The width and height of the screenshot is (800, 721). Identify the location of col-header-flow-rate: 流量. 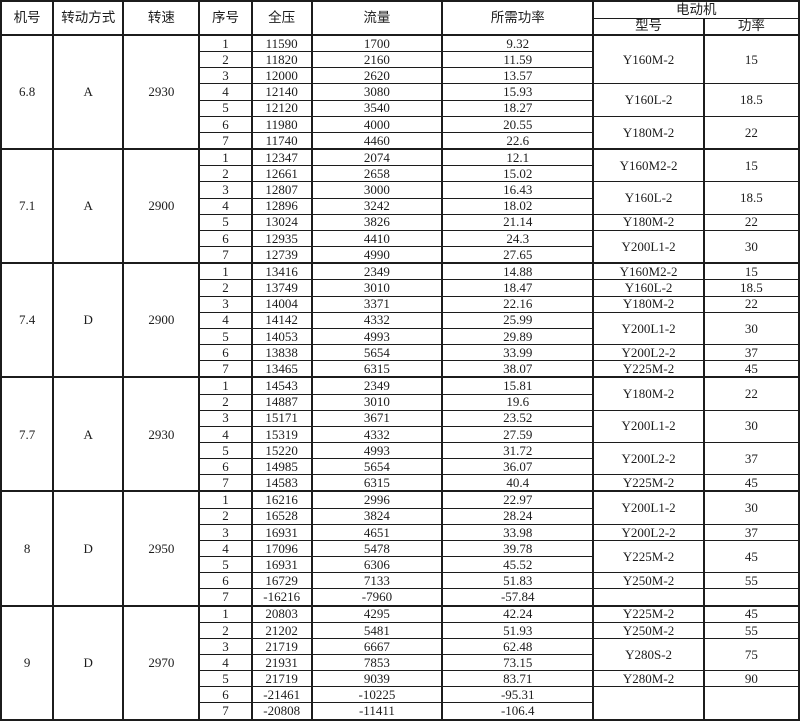
(377, 18).